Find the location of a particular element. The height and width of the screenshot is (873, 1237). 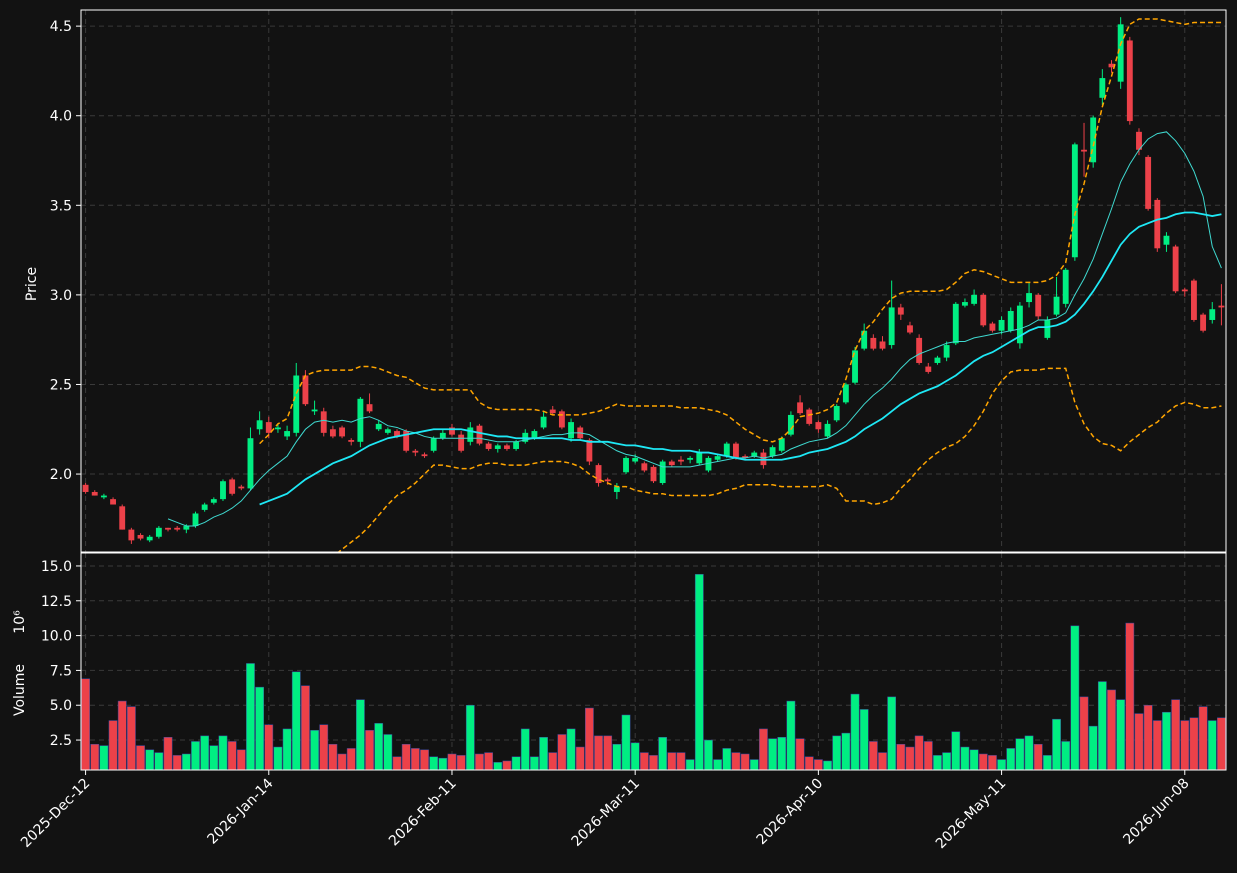

y-tick-label: 7.5 is located at coordinates (61, 671).